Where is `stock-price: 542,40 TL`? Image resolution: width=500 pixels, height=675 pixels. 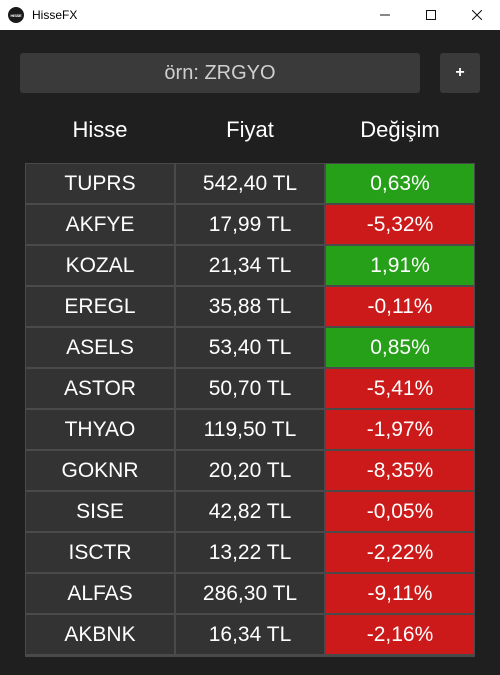 stock-price: 542,40 TL is located at coordinates (250, 183).